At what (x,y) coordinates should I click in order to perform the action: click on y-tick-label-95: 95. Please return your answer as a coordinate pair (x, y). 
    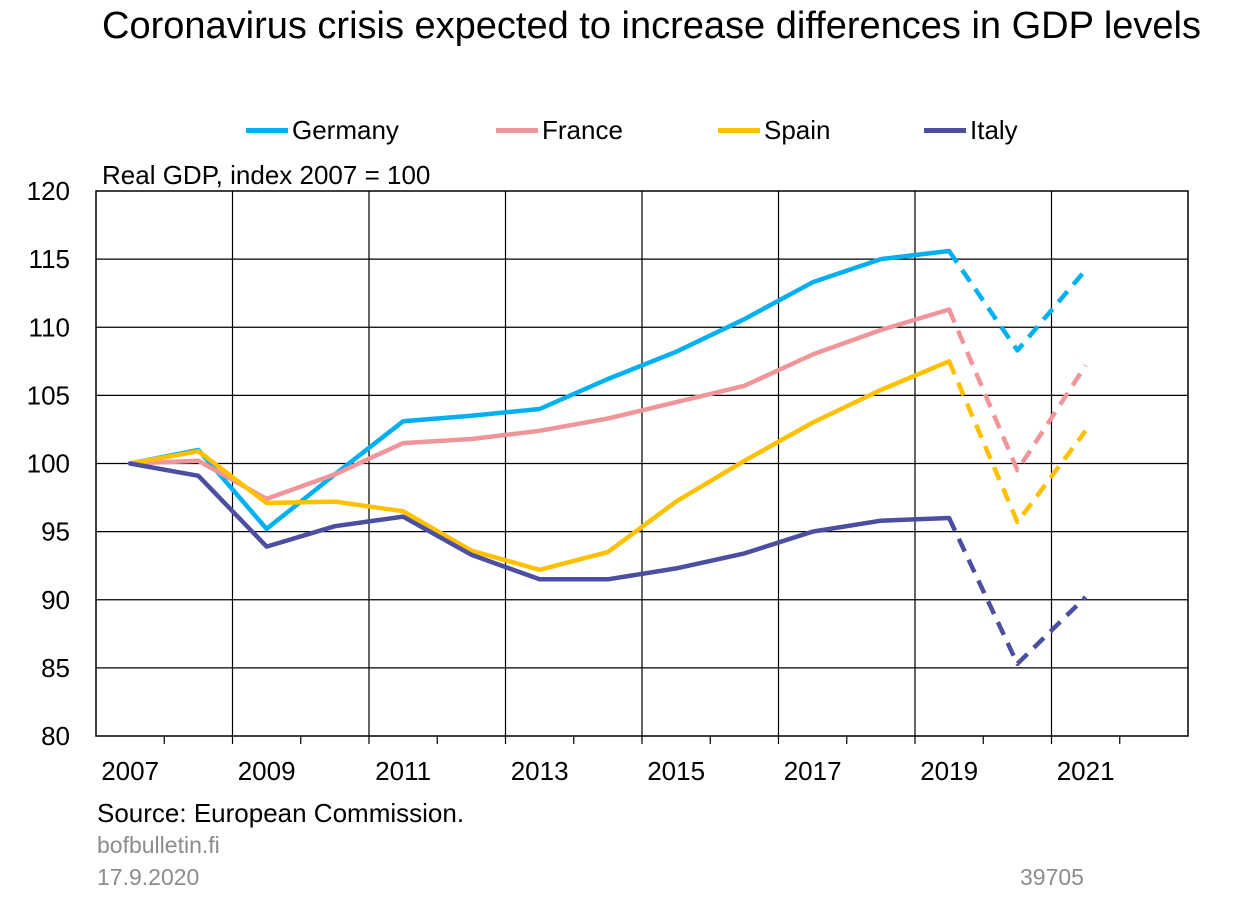
    Looking at the image, I should click on (55, 532).